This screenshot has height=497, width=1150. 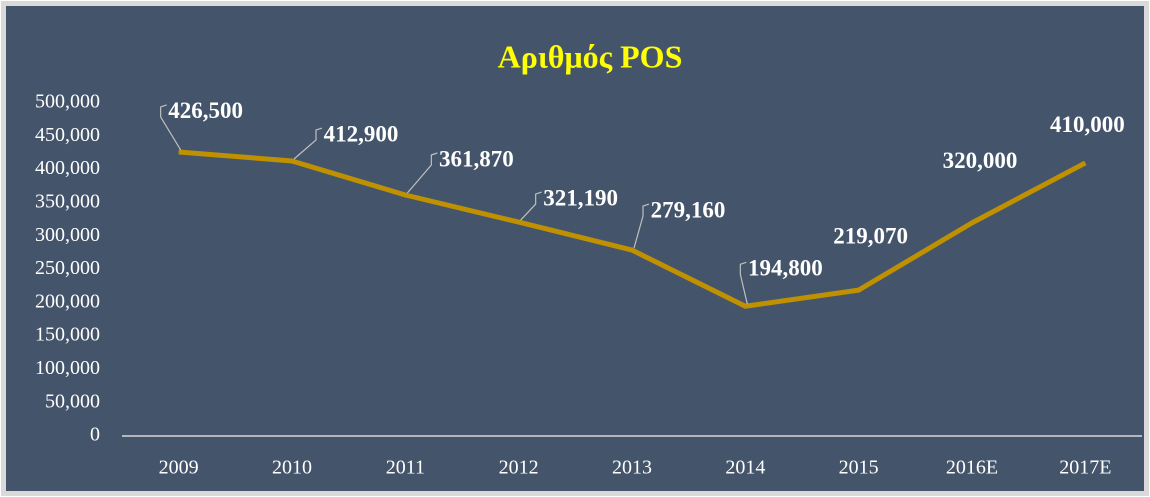 What do you see at coordinates (785, 268) in the screenshot?
I see `data-label: 194,800` at bounding box center [785, 268].